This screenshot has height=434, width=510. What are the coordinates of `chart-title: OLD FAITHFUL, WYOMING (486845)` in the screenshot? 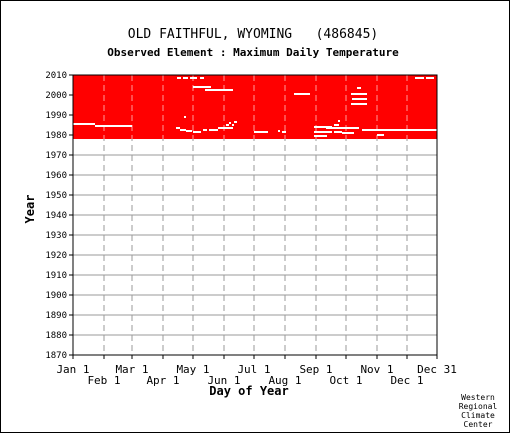 It's located at (253, 34).